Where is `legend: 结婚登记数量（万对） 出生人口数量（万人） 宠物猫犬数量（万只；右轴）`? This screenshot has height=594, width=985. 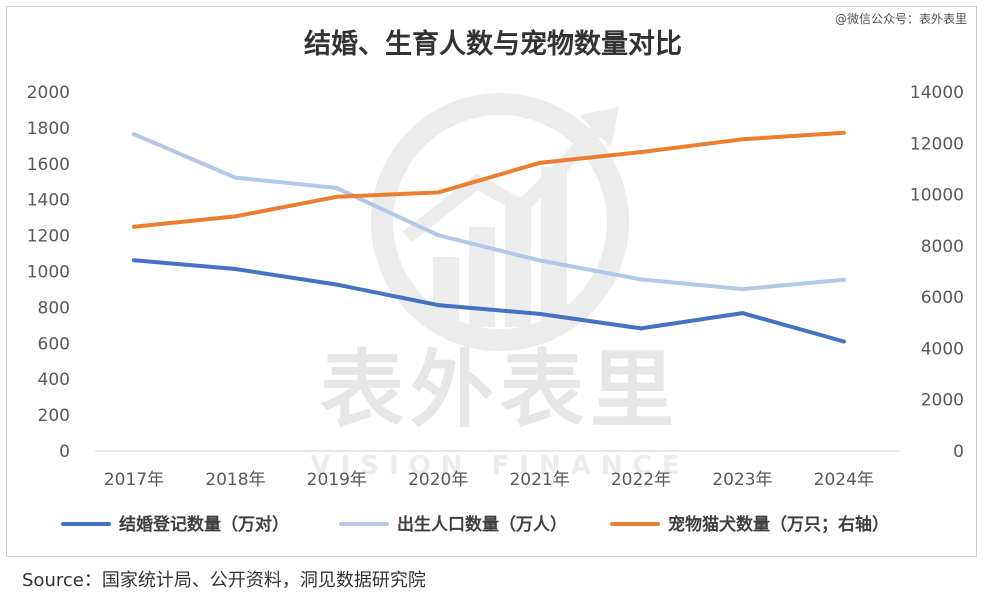
legend: 结婚登记数量（万对） 出生人口数量（万人） 宠物猫犬数量（万只；右轴） is located at coordinates (475, 524).